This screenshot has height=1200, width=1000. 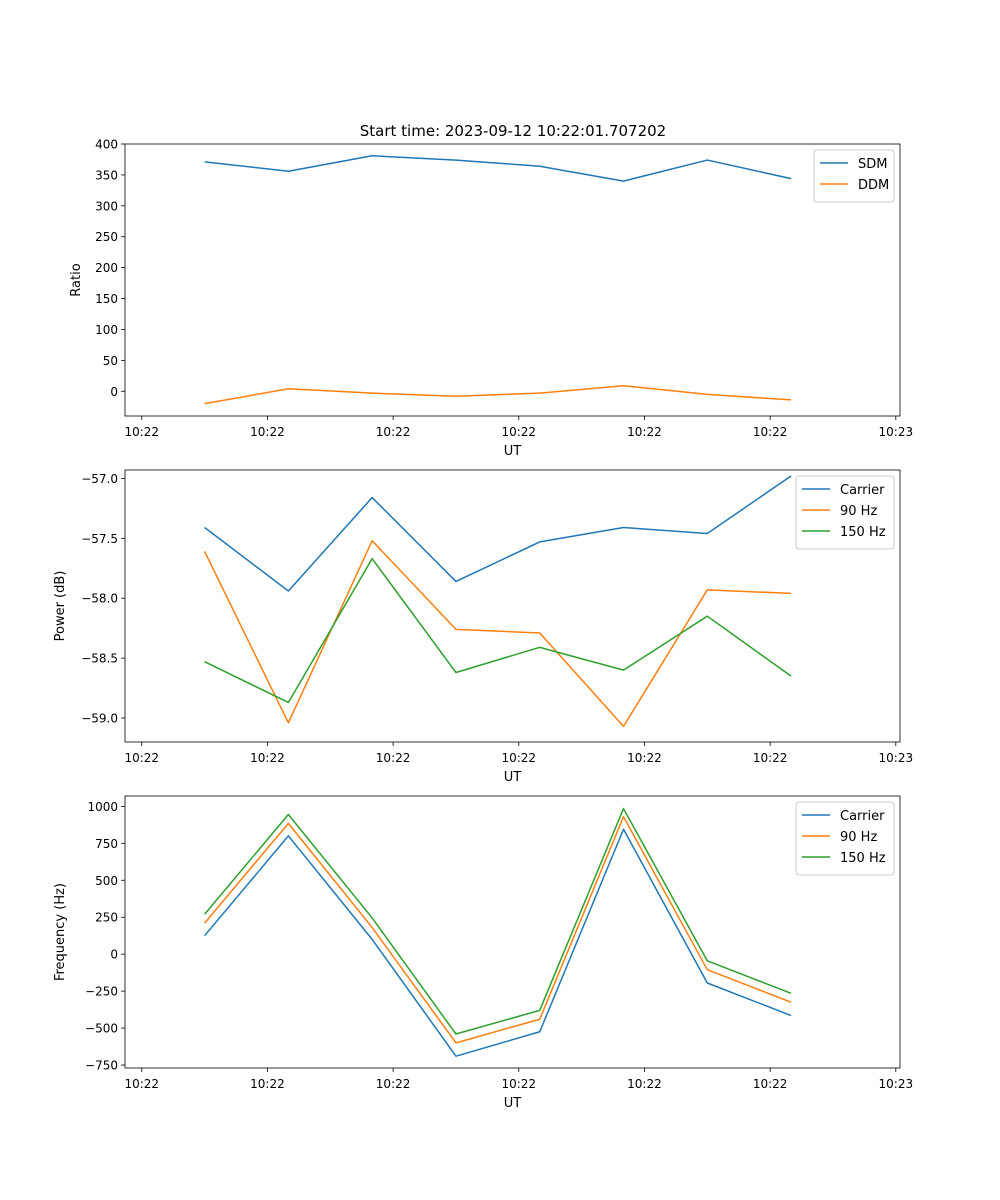 I want to click on y-tick-label: −57.5, so click(x=99, y=539).